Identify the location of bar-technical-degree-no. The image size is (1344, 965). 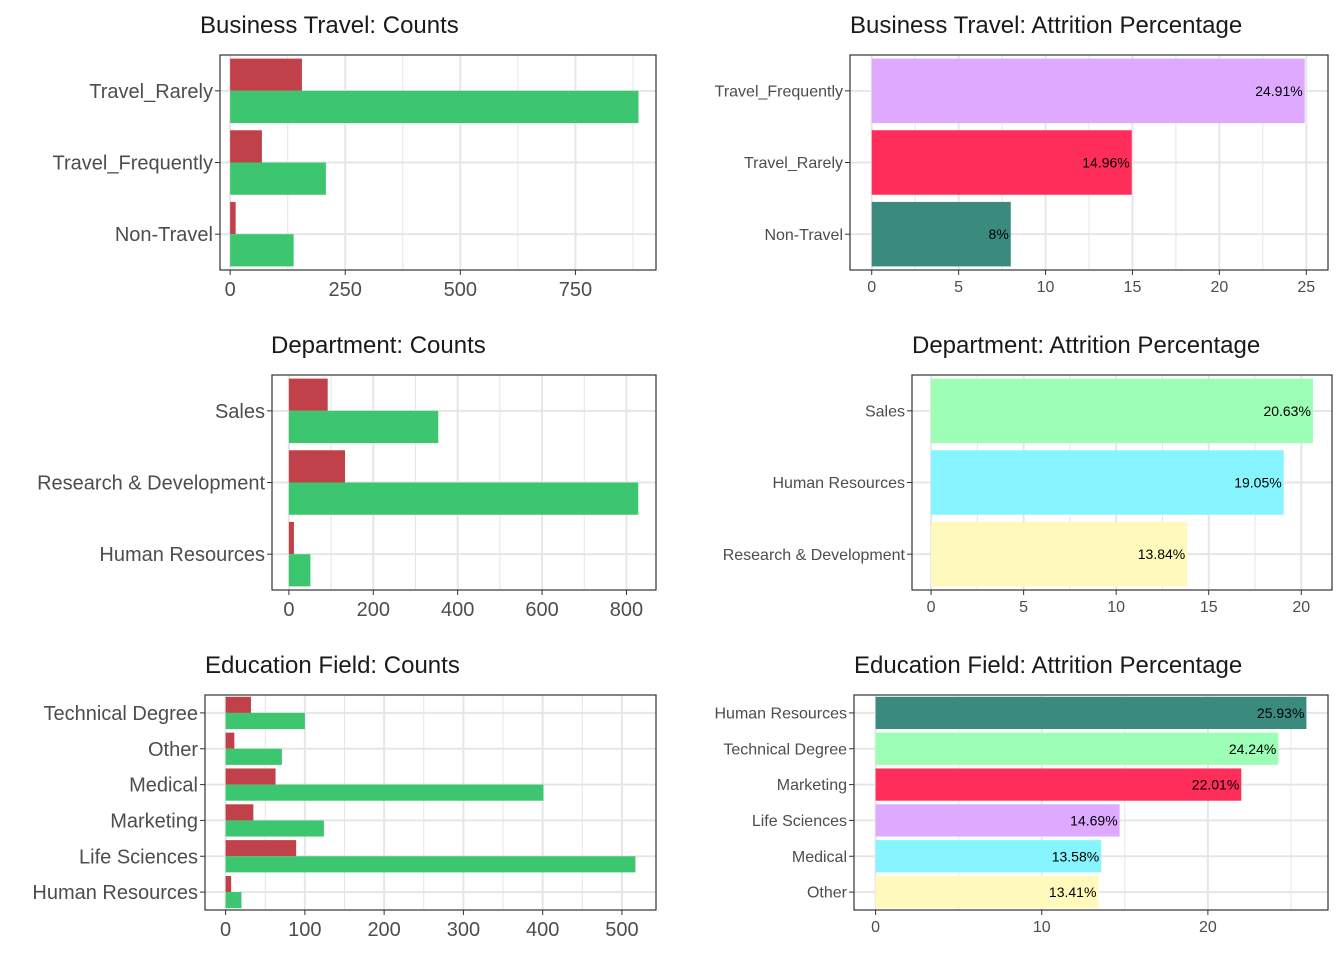
(265, 721).